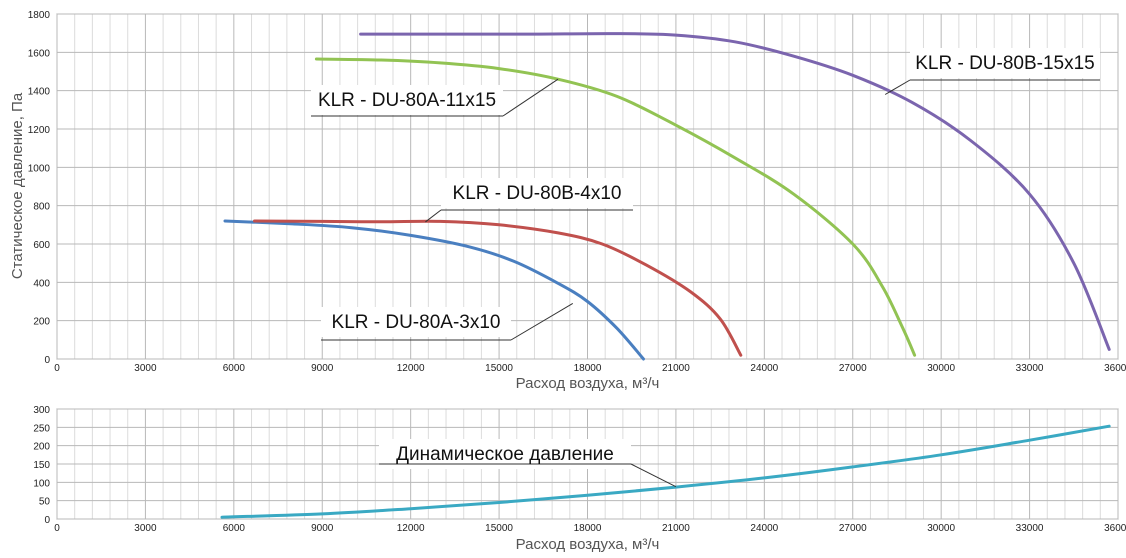 This screenshot has width=1126, height=558. What do you see at coordinates (39, 130) in the screenshot?
I see `top-y-tick-label: 1200` at bounding box center [39, 130].